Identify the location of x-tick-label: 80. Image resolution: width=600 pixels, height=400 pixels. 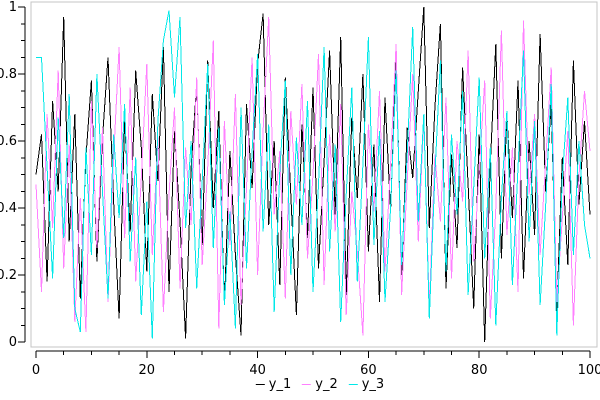
(479, 370).